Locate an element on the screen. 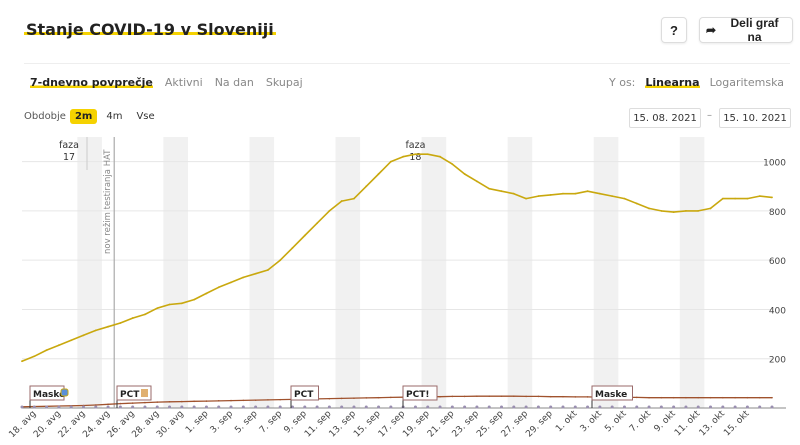  x-tick-label: 30. avg is located at coordinates (170, 424).